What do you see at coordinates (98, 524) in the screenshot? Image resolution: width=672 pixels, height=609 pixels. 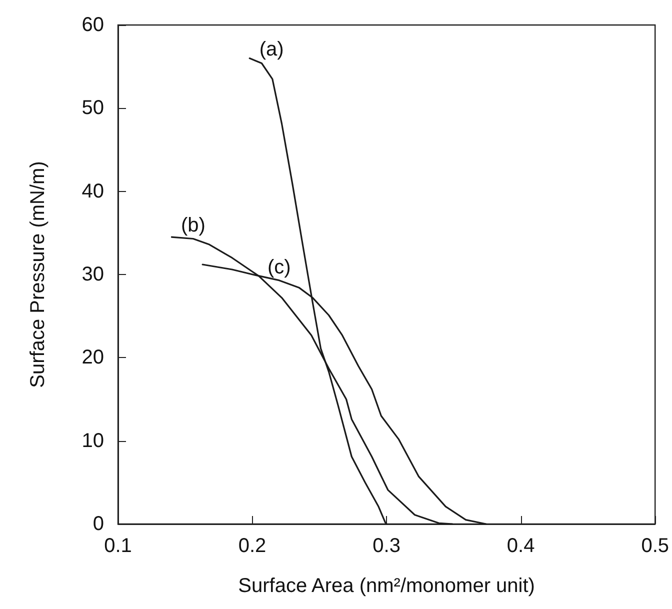 I see `y-tick-label: 0` at bounding box center [98, 524].